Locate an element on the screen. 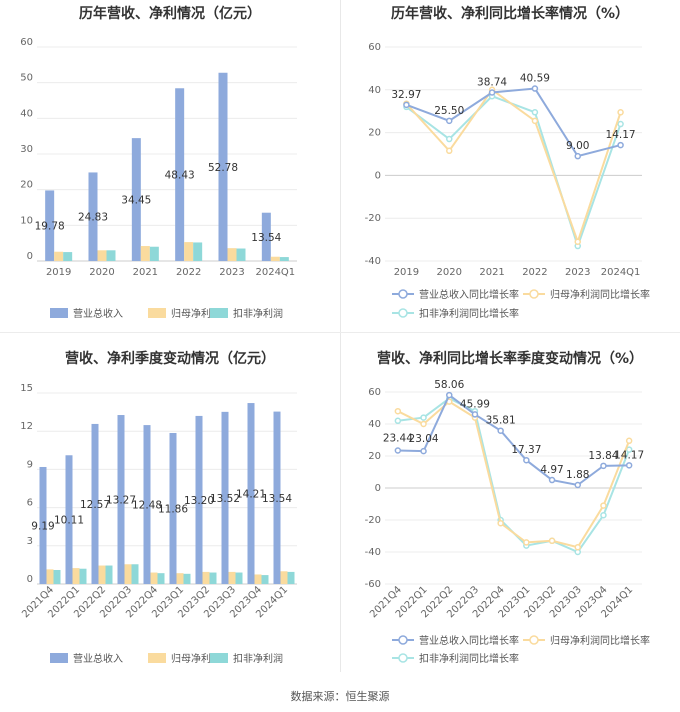 Image resolution: width=680 pixels, height=712 pixels. data-label: 52.78 is located at coordinates (223, 168).